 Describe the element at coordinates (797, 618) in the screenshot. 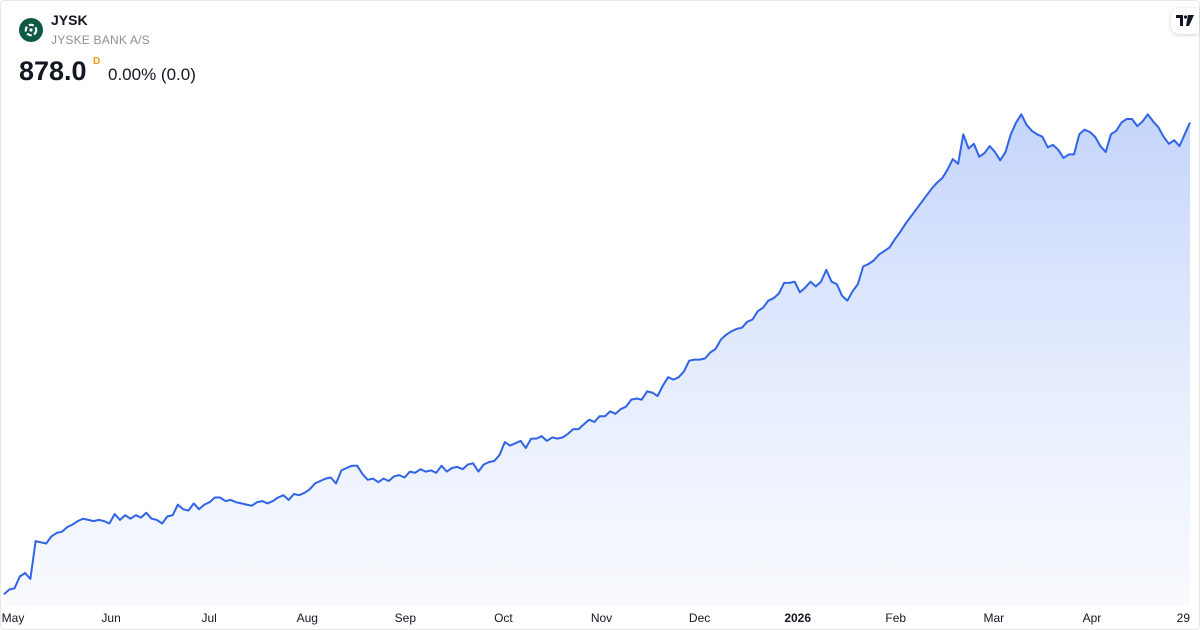

I see `x-tick-label: 2026` at that location.